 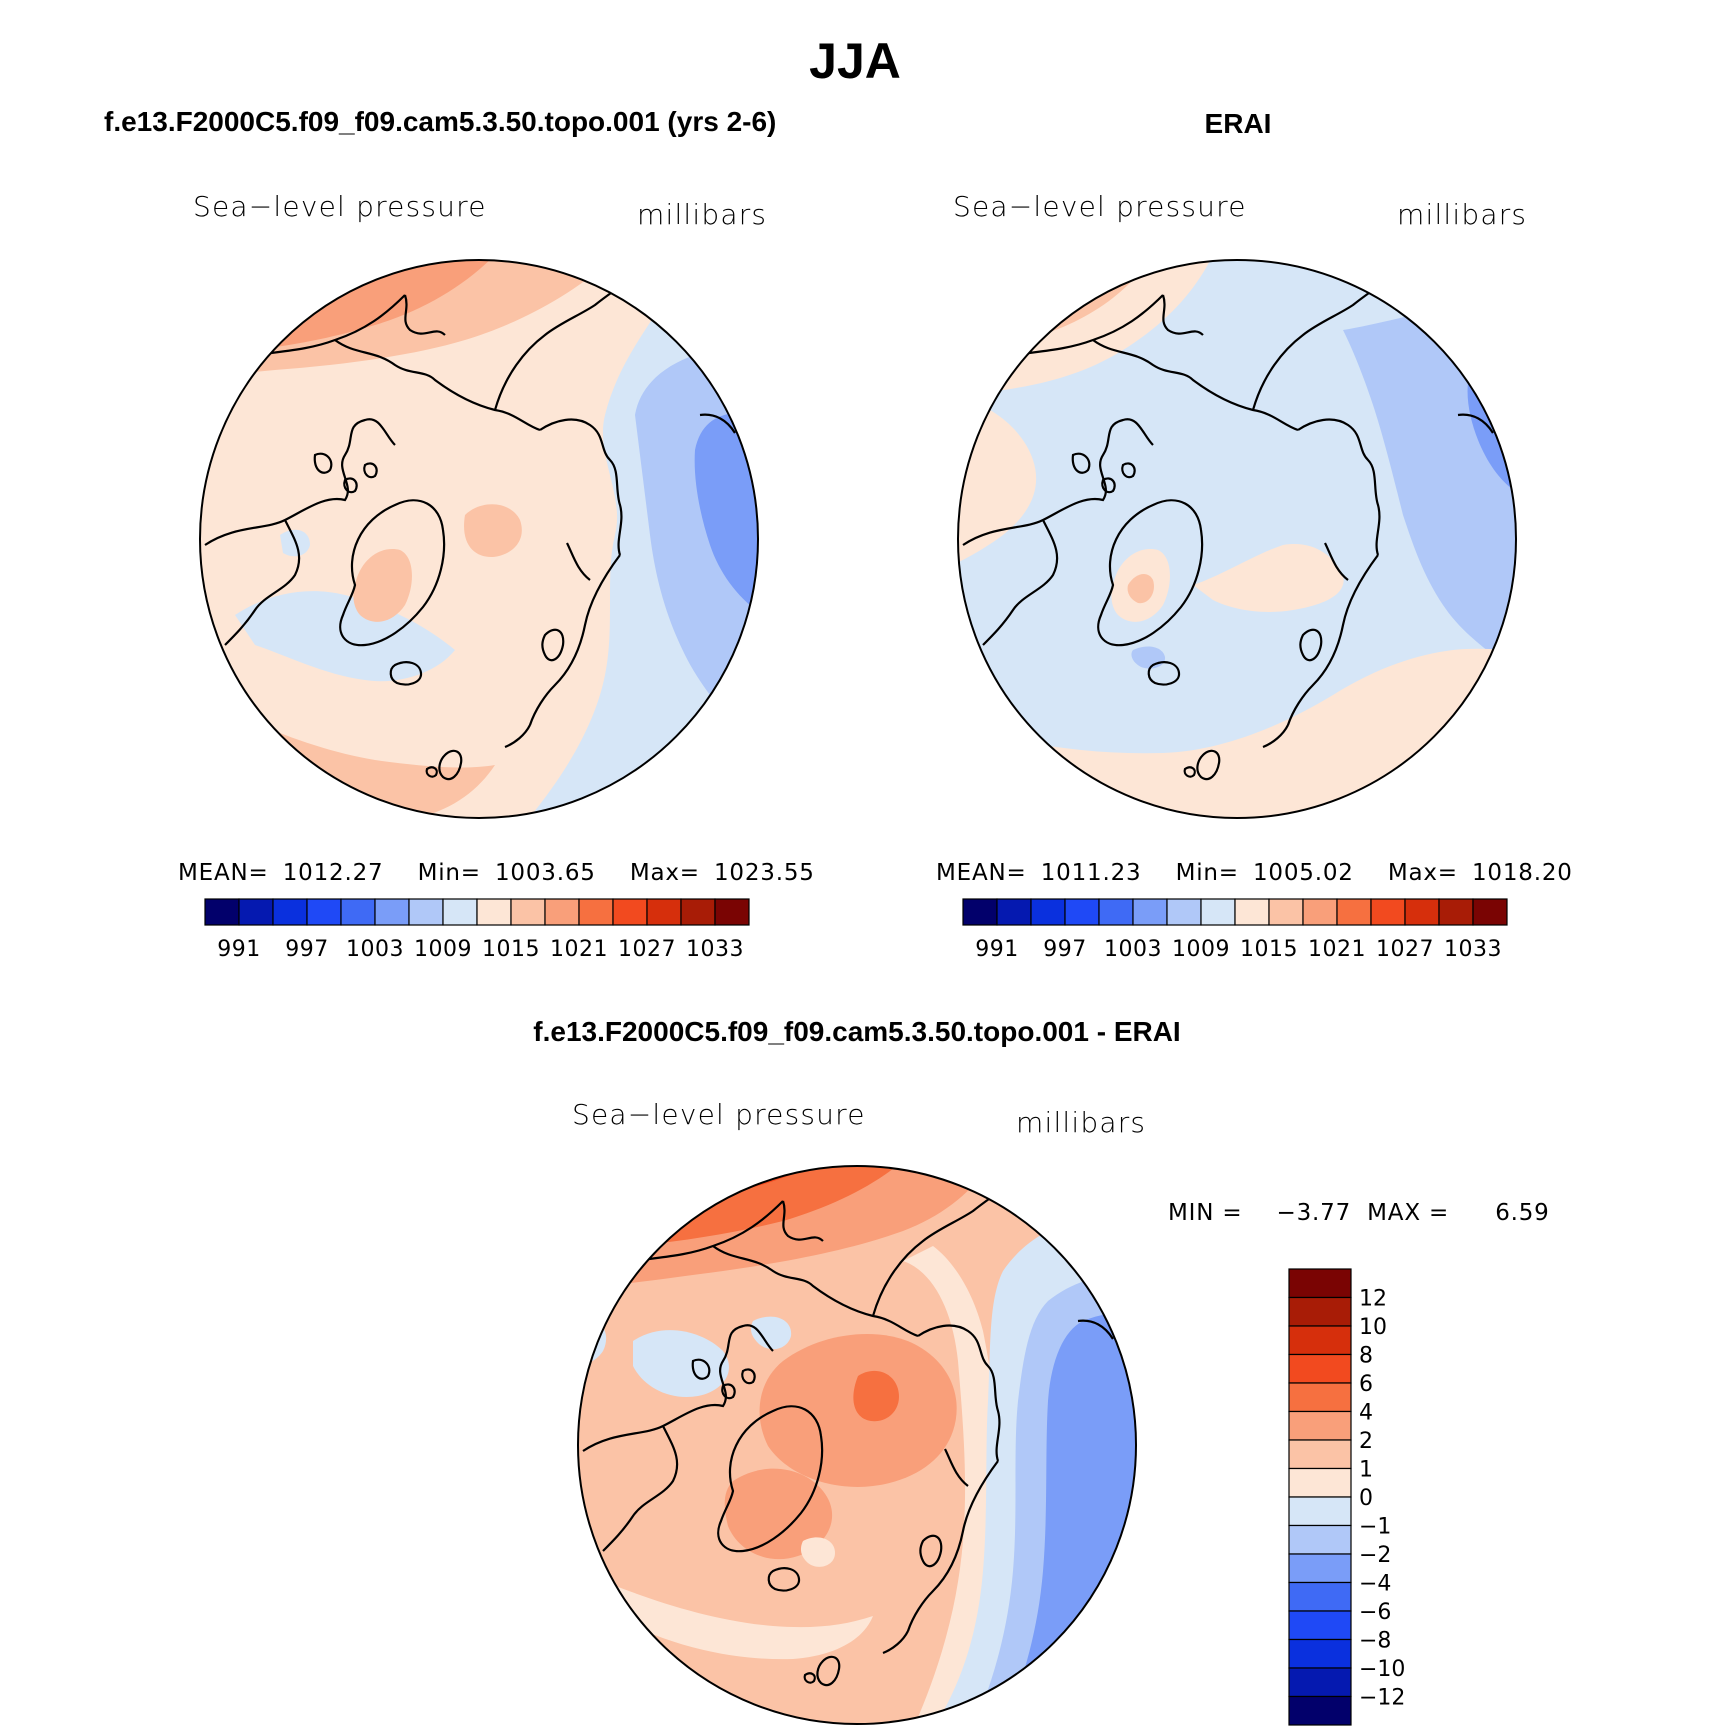 What do you see at coordinates (719, 1114) in the screenshot?
I see `panel-diff-variable-label: Sea−level pressure` at bounding box center [719, 1114].